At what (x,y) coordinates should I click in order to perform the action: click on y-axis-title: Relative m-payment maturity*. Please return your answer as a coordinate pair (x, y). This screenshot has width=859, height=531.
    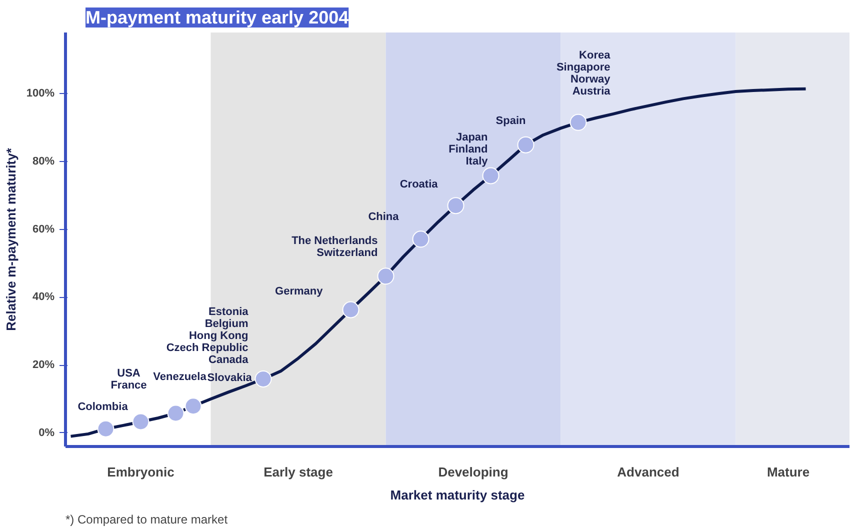
    Looking at the image, I should click on (10, 239).